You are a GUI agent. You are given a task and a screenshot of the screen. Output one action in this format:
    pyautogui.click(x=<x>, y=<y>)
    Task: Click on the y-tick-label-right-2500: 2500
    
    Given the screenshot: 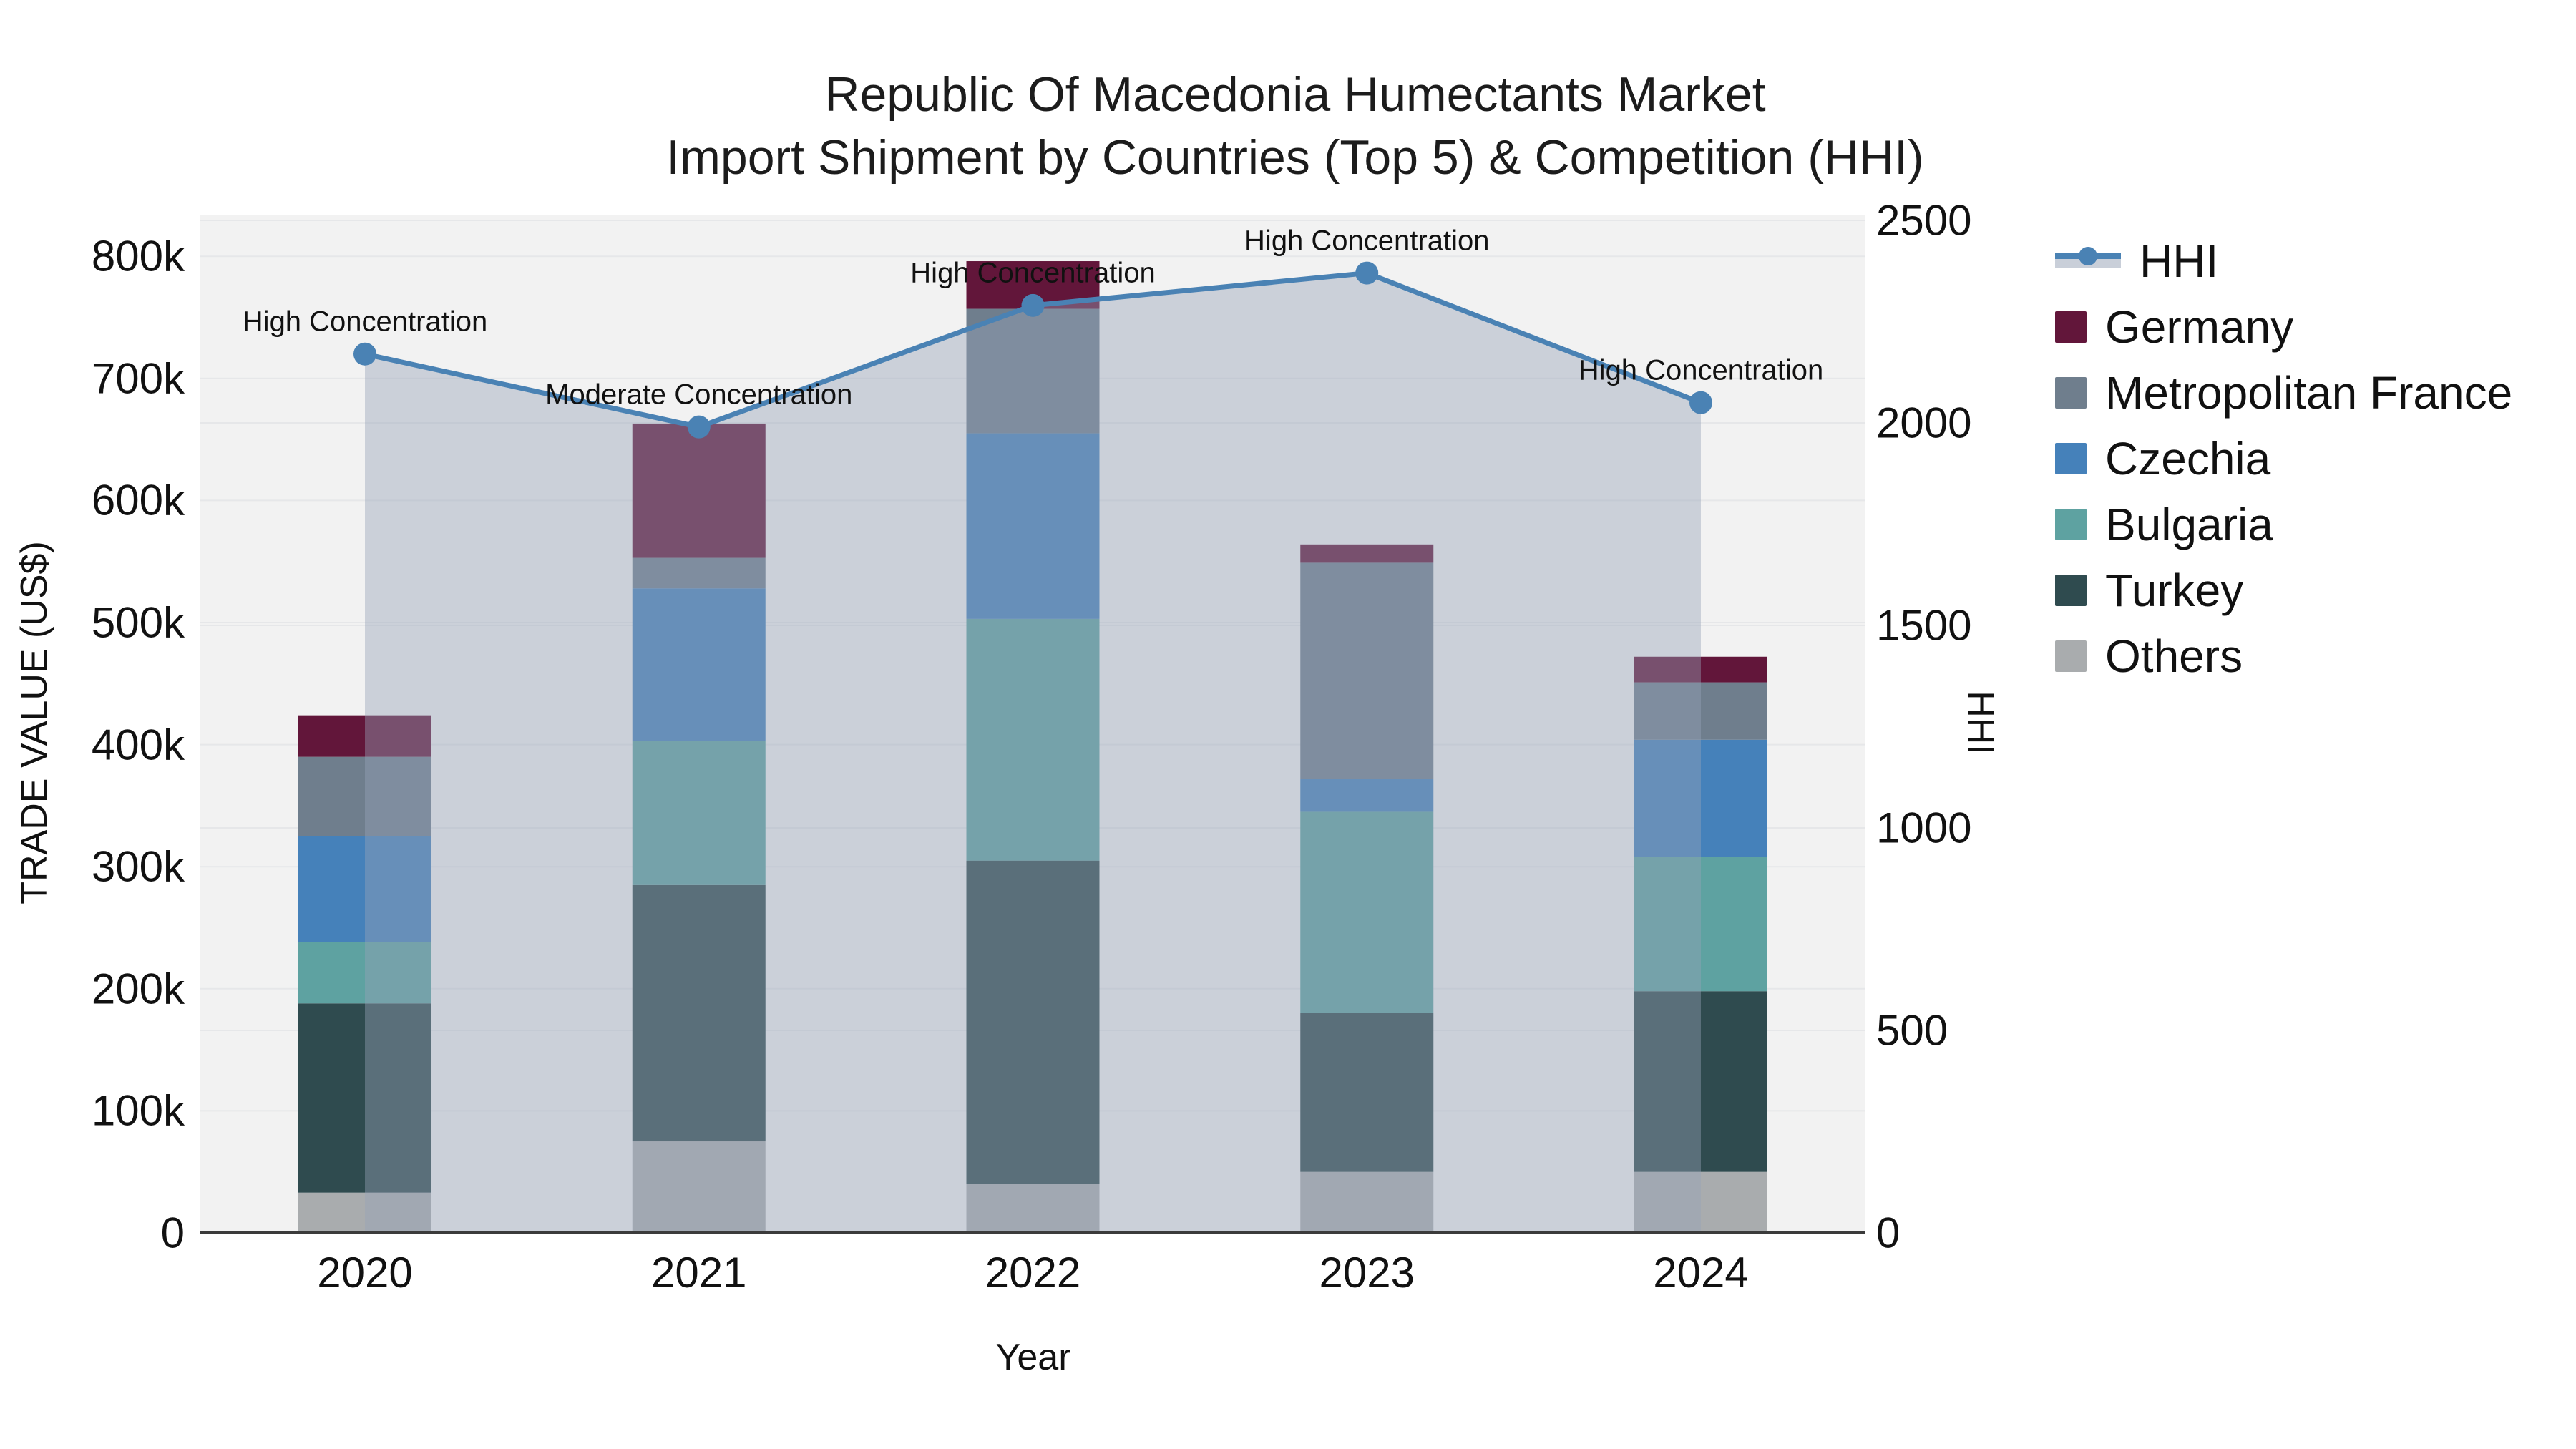 What is the action you would take?
    pyautogui.click(x=1924, y=220)
    